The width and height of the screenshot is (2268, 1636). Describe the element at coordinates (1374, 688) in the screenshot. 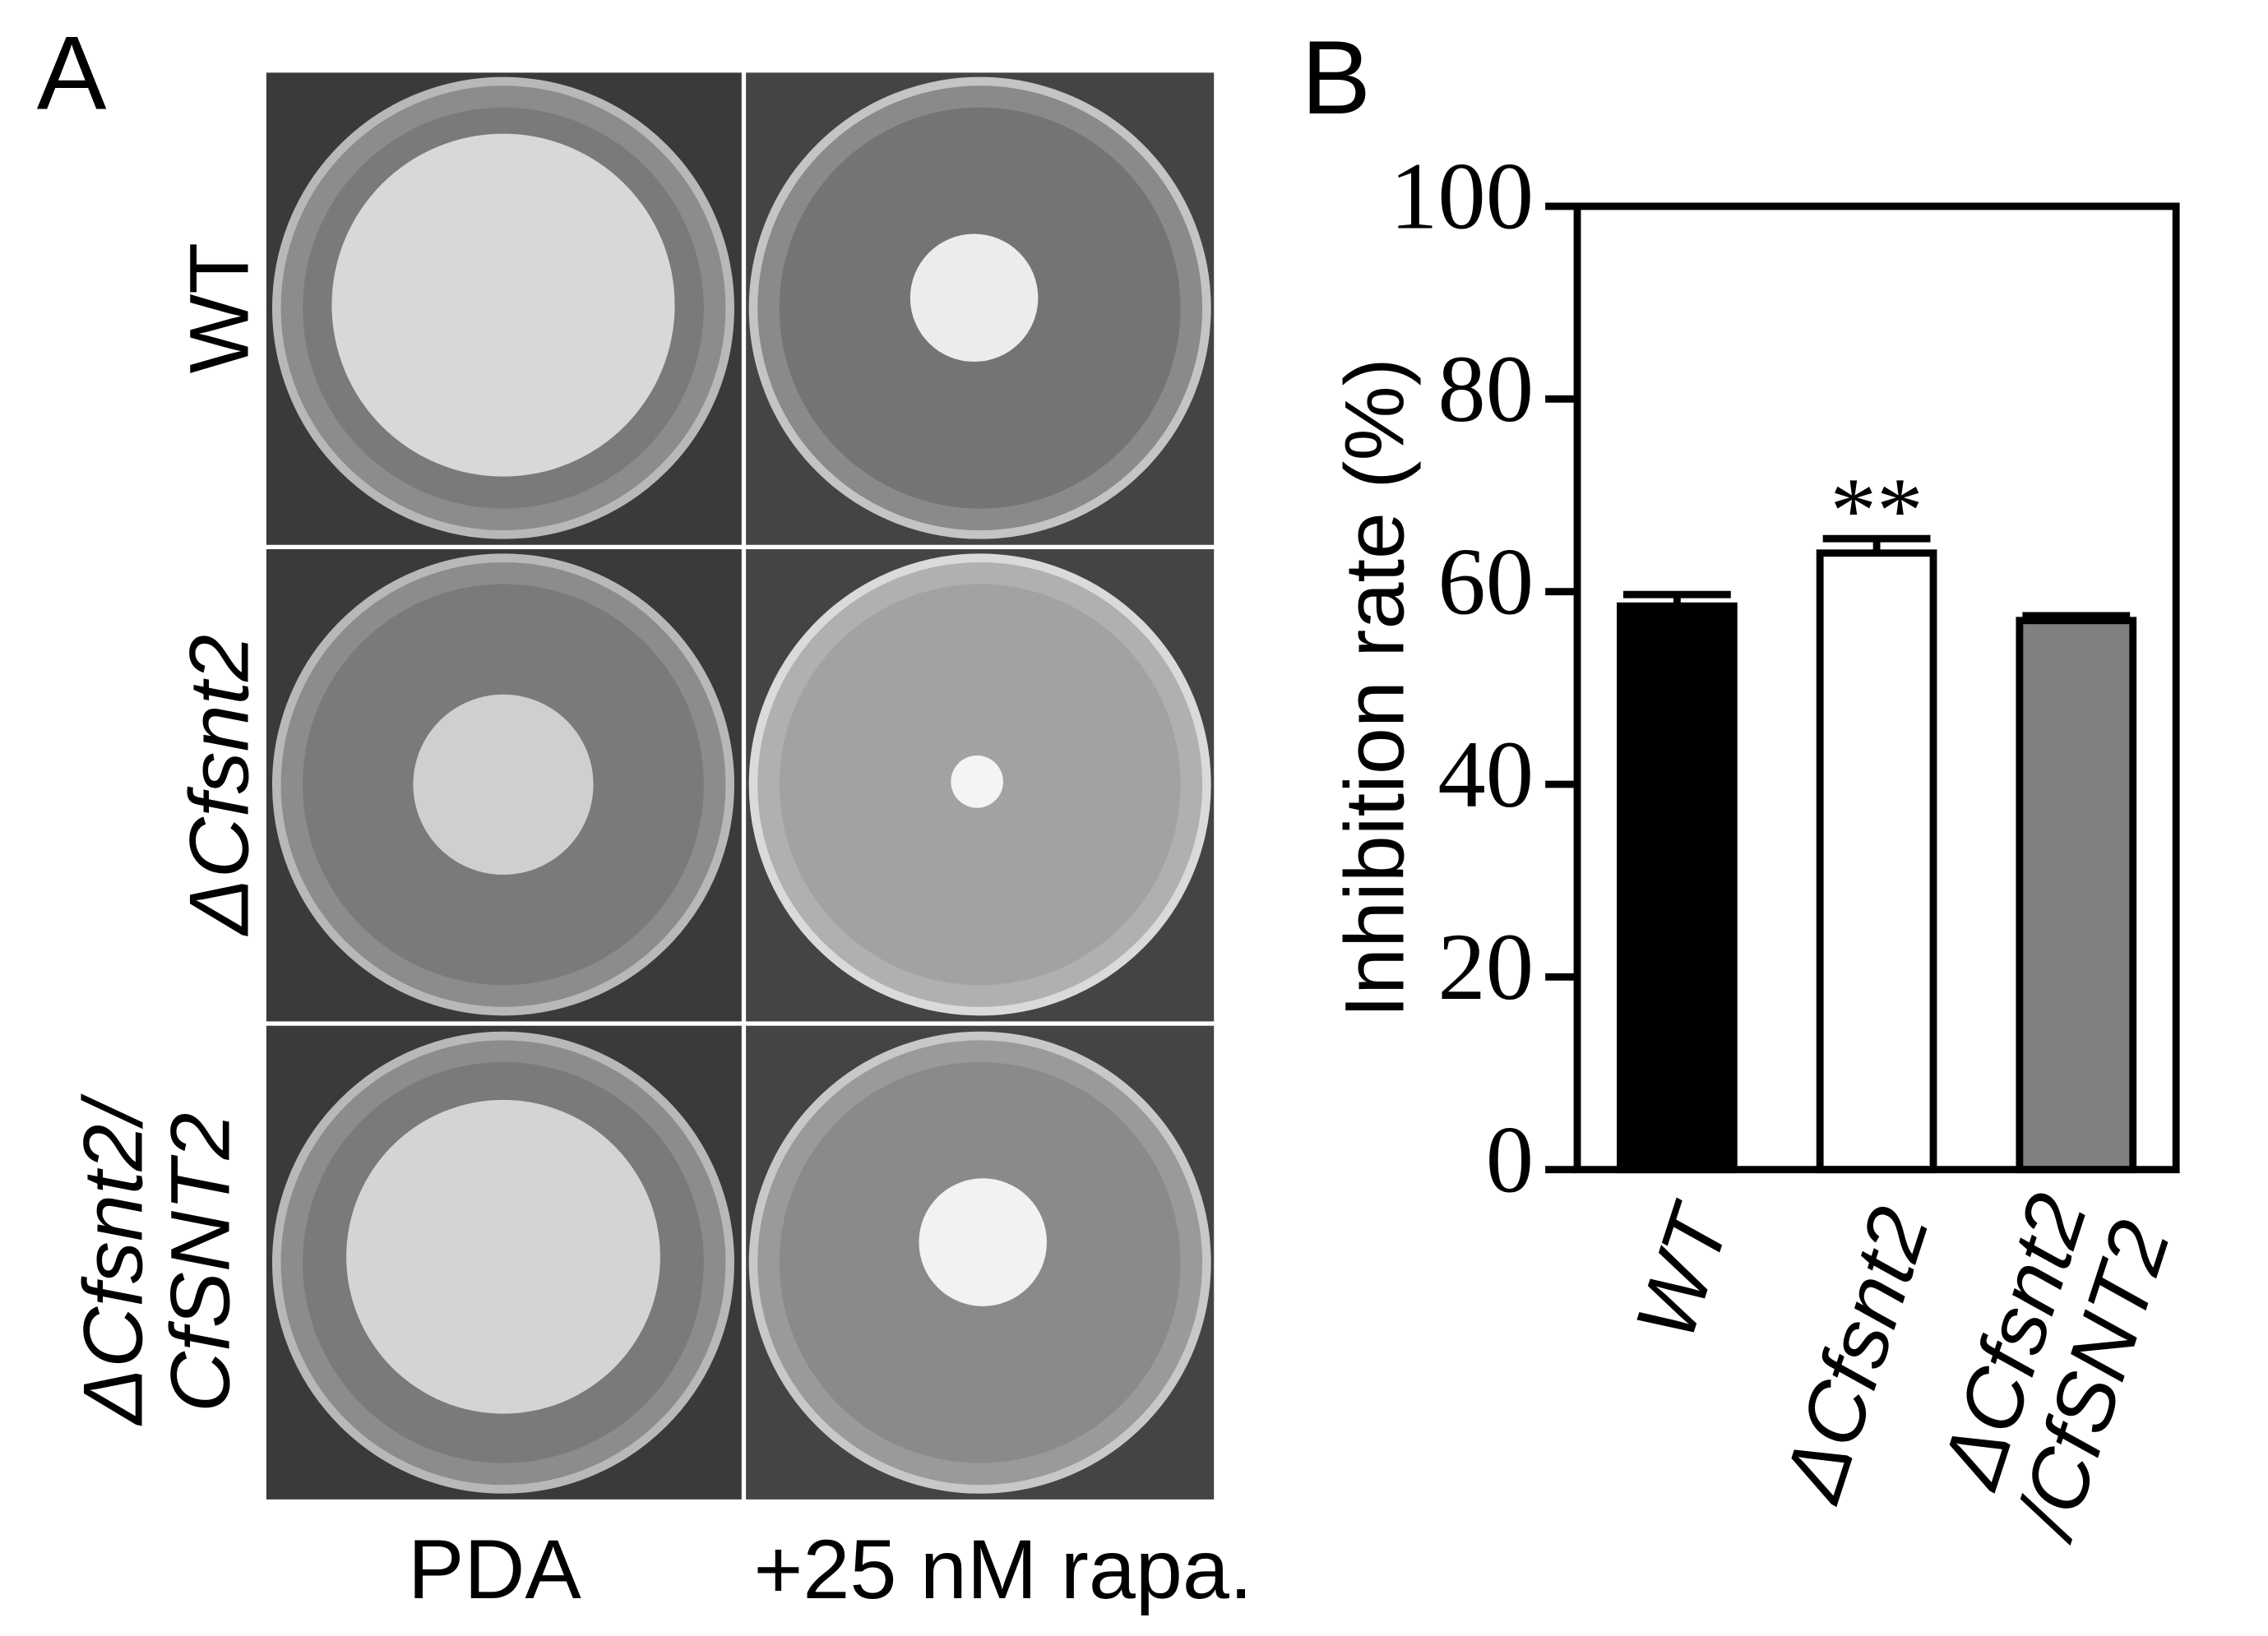

I see `y-axis-label: Inhibition rate (%)` at that location.